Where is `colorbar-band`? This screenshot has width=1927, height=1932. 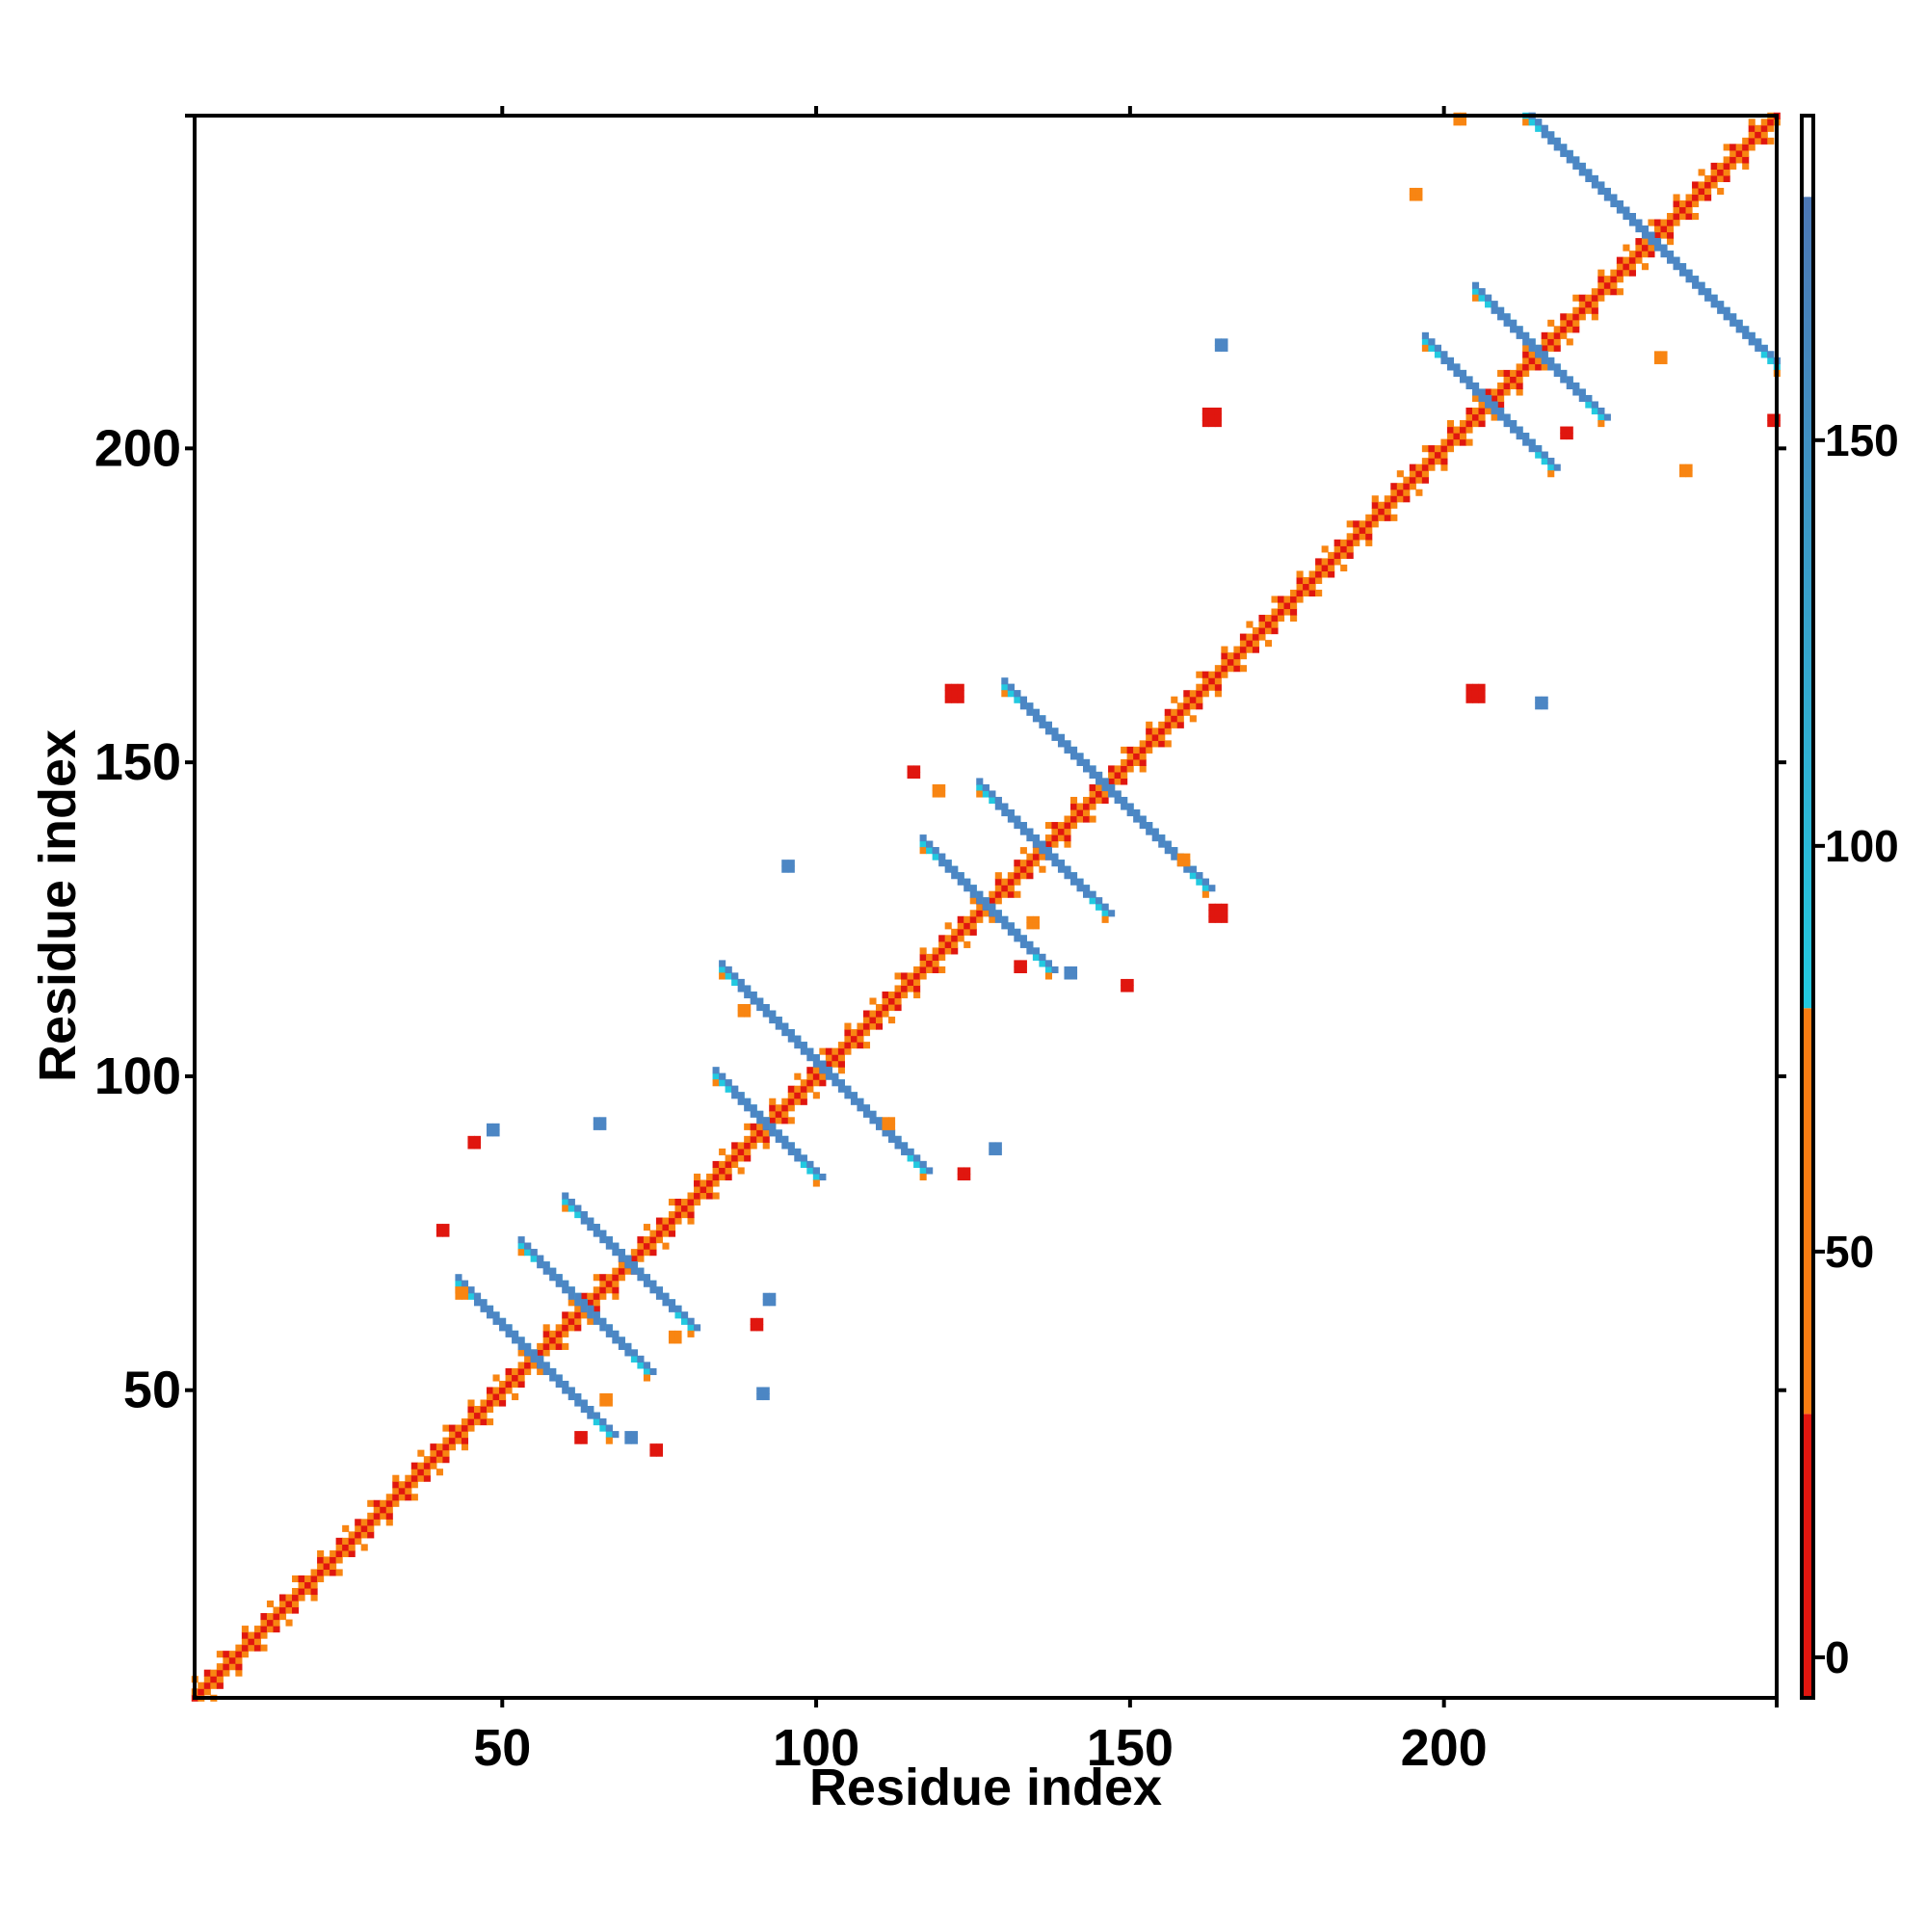 colorbar-band is located at coordinates (1807, 157).